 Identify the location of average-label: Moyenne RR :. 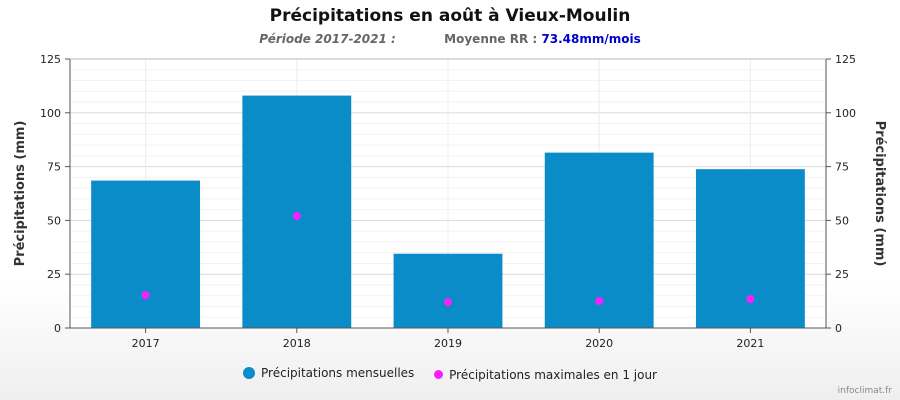
(491, 39).